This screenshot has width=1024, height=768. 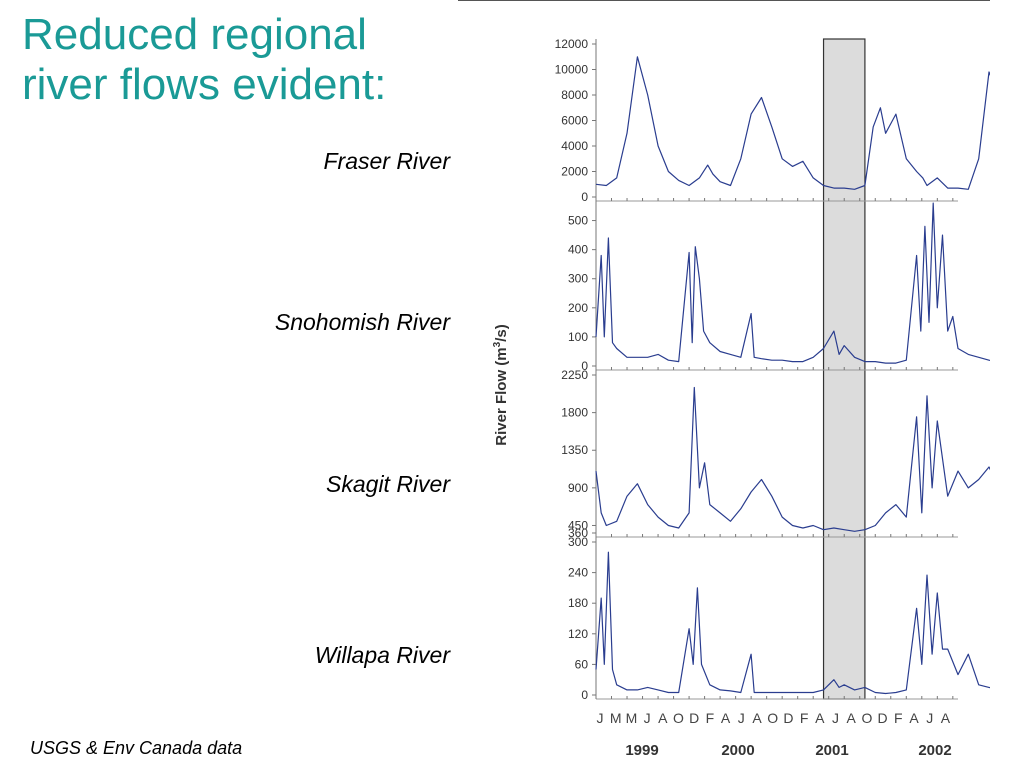 I want to click on top-rule, so click(x=724, y=0).